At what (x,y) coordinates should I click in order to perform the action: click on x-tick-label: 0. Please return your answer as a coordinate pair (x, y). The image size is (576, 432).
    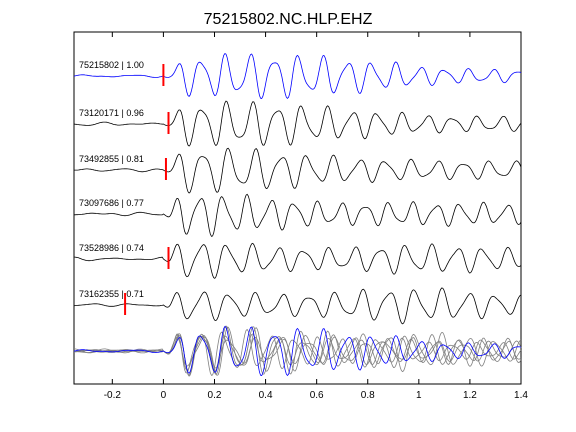
    Looking at the image, I should click on (164, 395).